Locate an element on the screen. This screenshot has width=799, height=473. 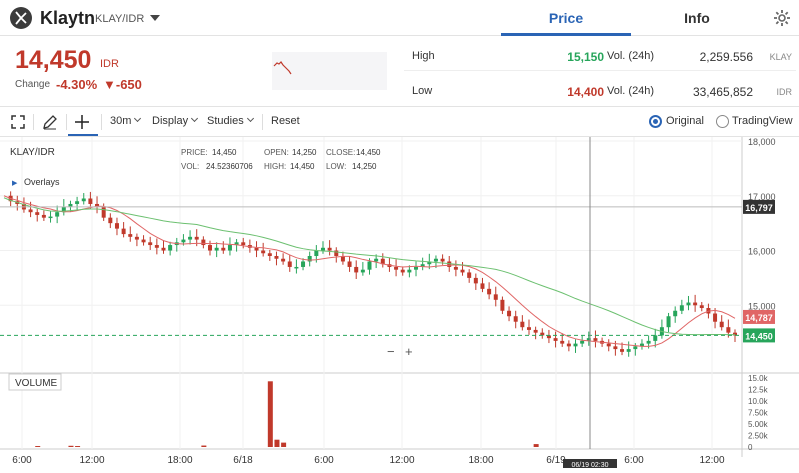
coin-pair: KLAY/IDR is located at coordinates (120, 19).